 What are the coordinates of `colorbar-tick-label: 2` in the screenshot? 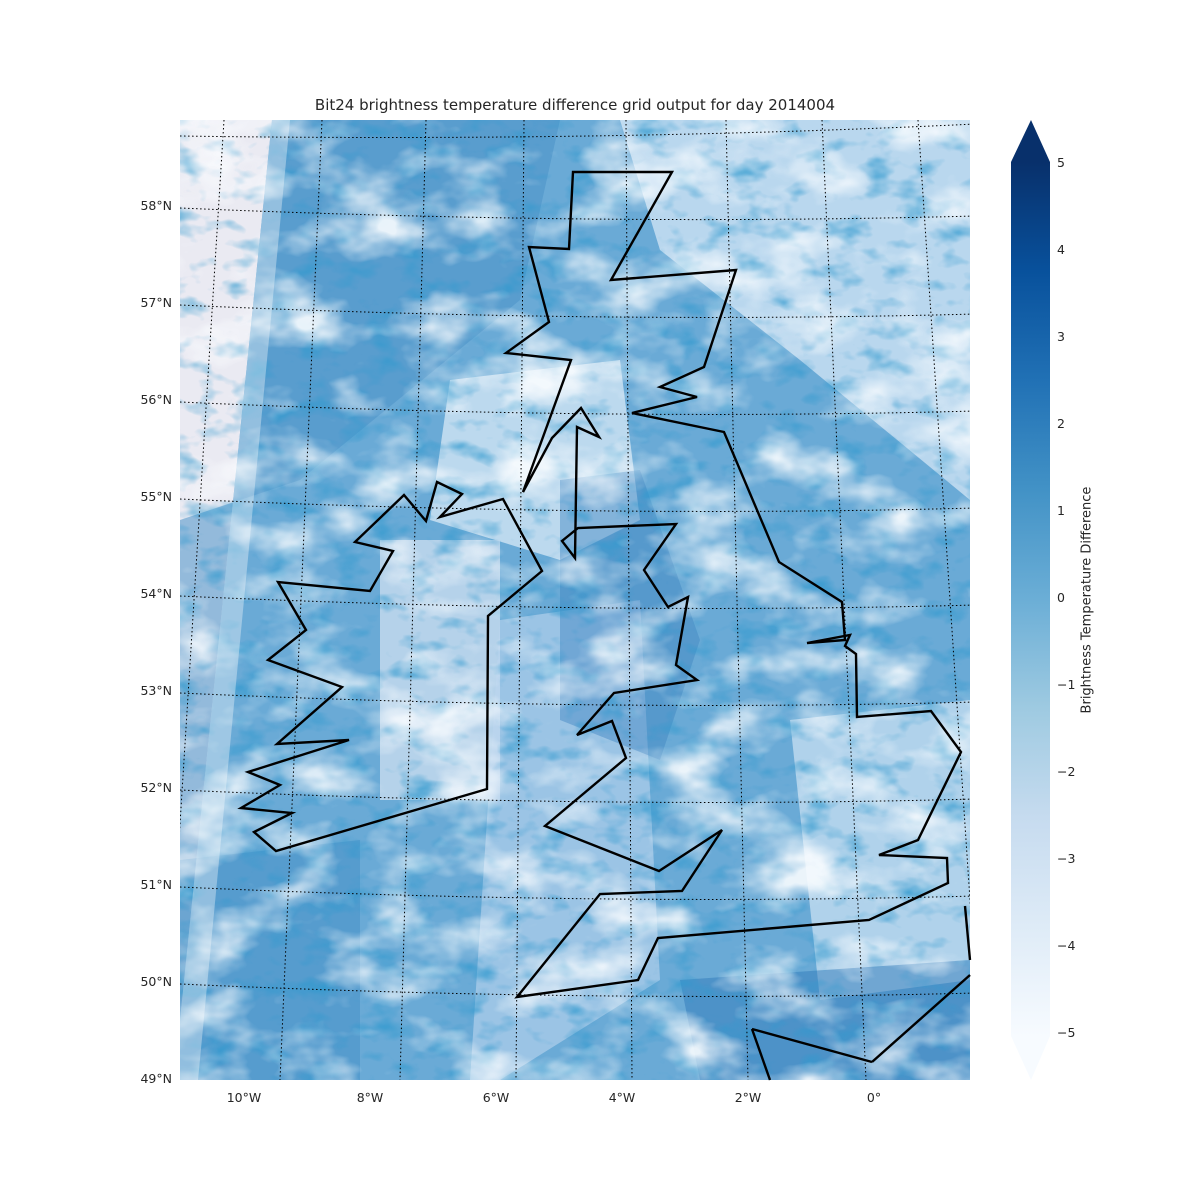 It's located at (1061, 423).